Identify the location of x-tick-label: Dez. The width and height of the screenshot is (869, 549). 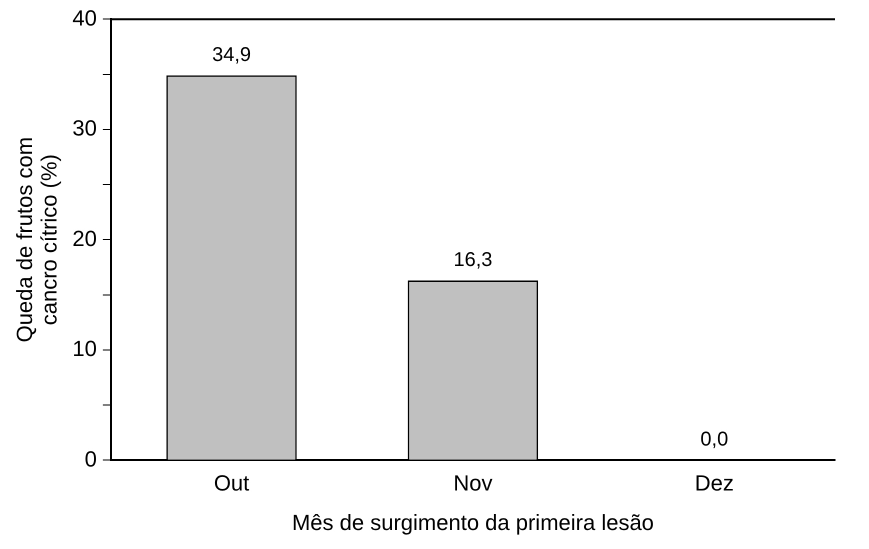
(714, 483).